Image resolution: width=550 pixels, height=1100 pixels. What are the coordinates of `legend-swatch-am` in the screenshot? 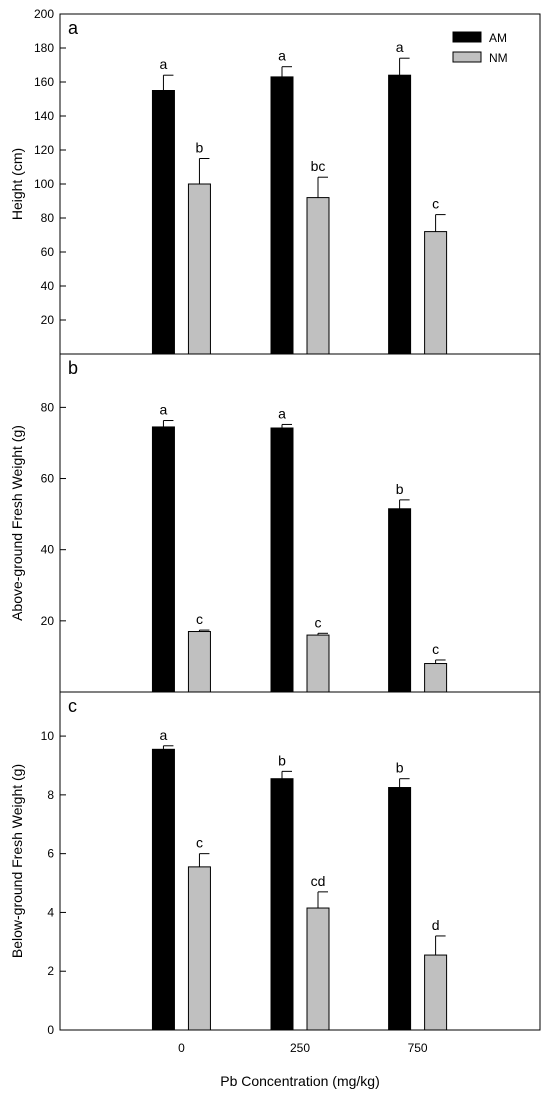 It's located at (467, 37).